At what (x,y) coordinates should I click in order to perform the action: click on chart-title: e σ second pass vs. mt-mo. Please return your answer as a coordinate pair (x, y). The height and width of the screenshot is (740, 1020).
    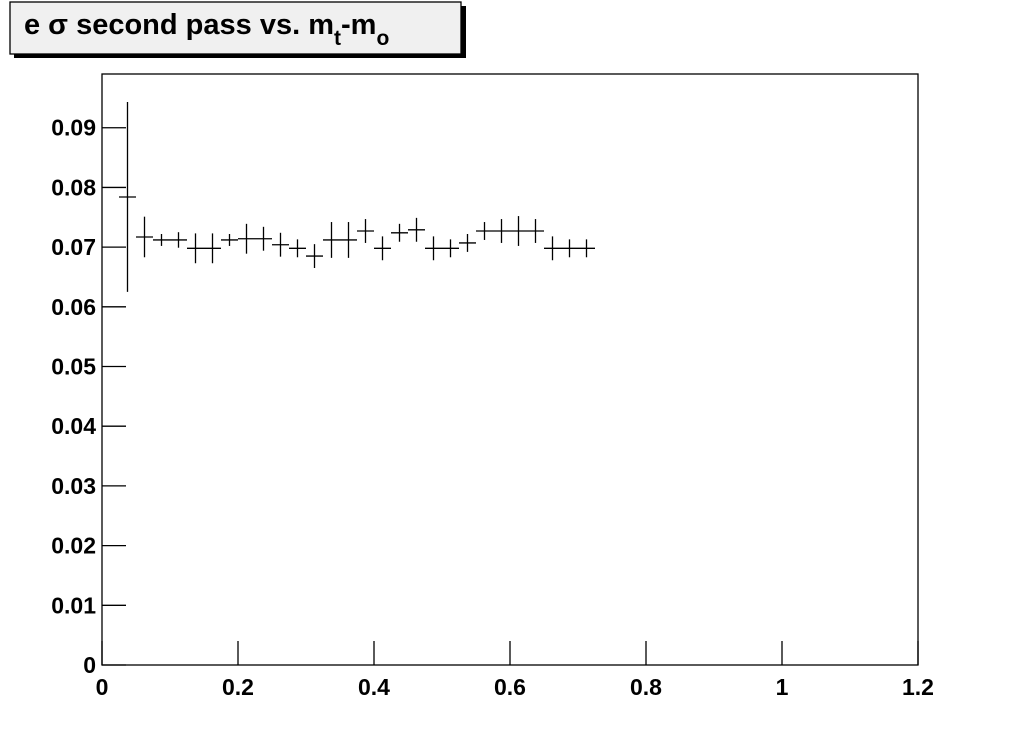
    Looking at the image, I should click on (206, 29).